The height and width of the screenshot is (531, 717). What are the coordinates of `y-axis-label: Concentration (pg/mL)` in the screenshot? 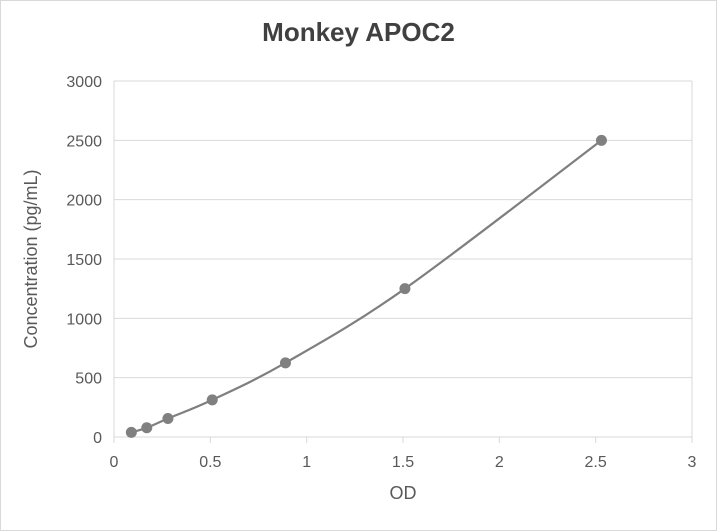 It's located at (31, 258).